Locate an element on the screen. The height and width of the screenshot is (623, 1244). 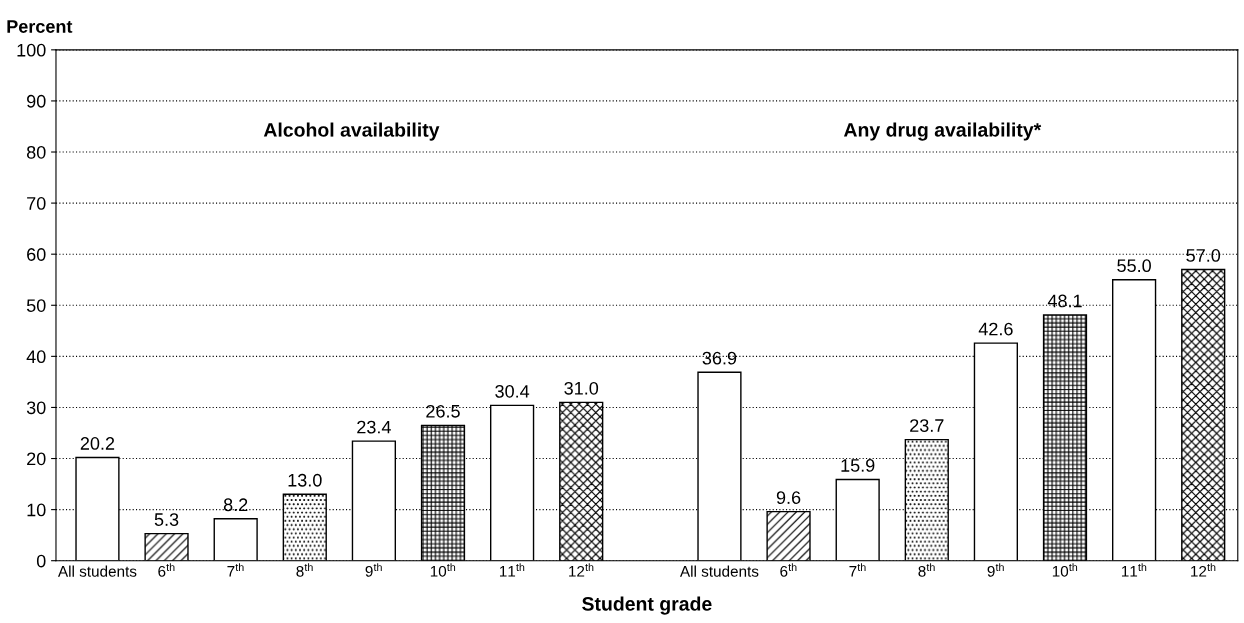
y-tick-label: 90 is located at coordinates (36, 101).